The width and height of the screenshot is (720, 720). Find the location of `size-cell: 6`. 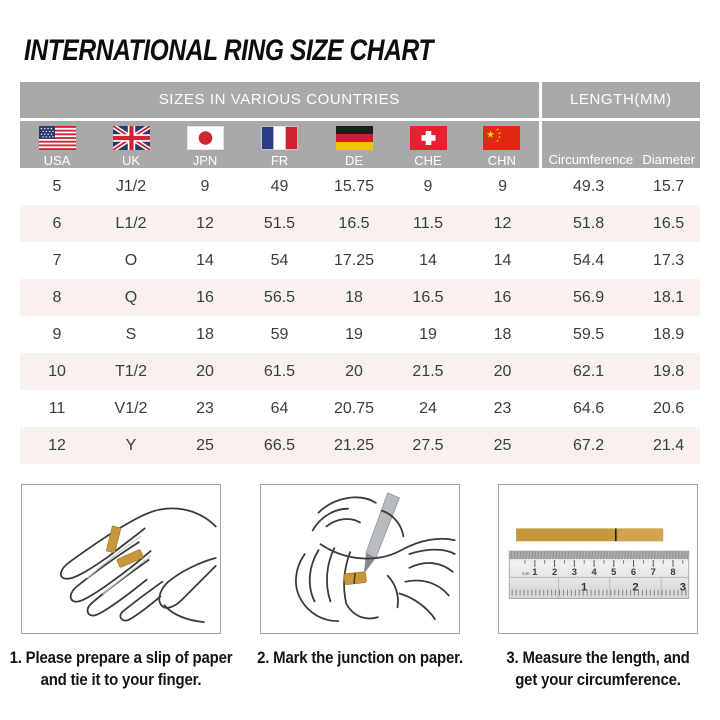

size-cell: 6 is located at coordinates (57, 223).